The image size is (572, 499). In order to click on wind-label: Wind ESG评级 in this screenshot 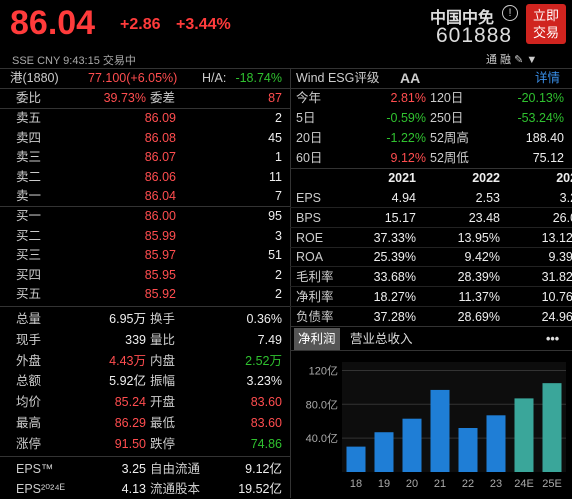, I will do `click(338, 78)`.